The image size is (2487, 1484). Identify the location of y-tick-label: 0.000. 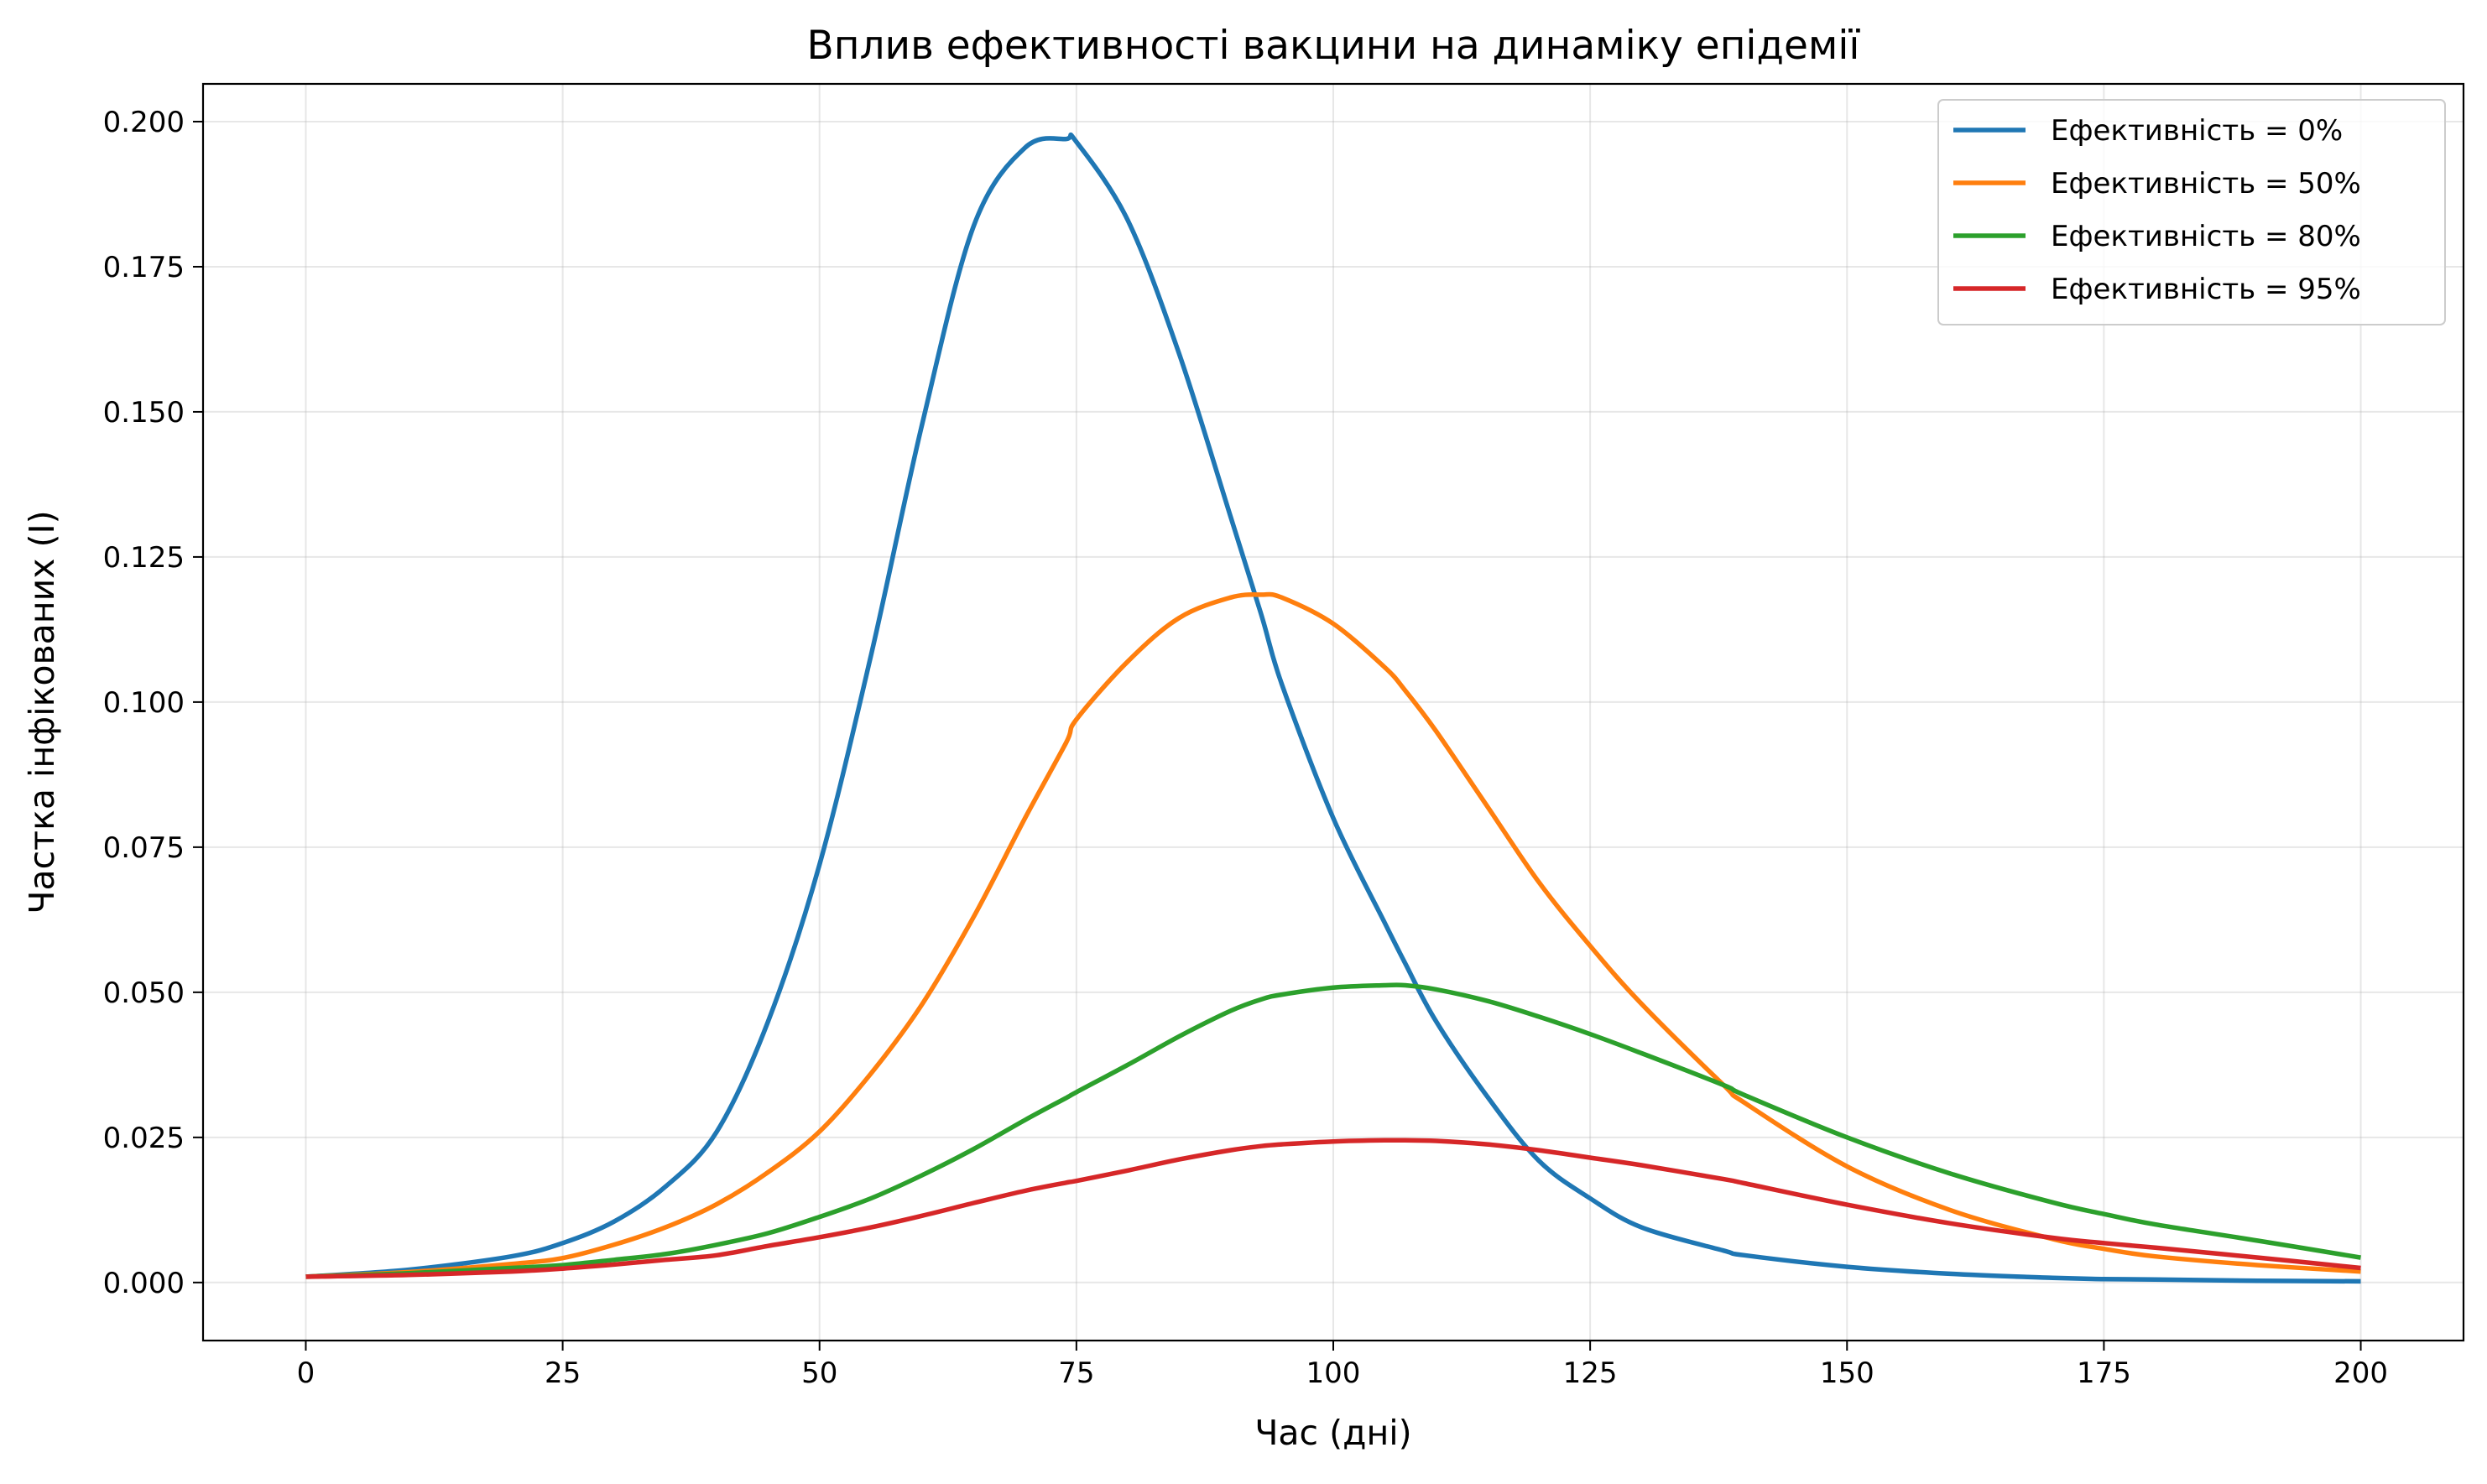
(144, 1283).